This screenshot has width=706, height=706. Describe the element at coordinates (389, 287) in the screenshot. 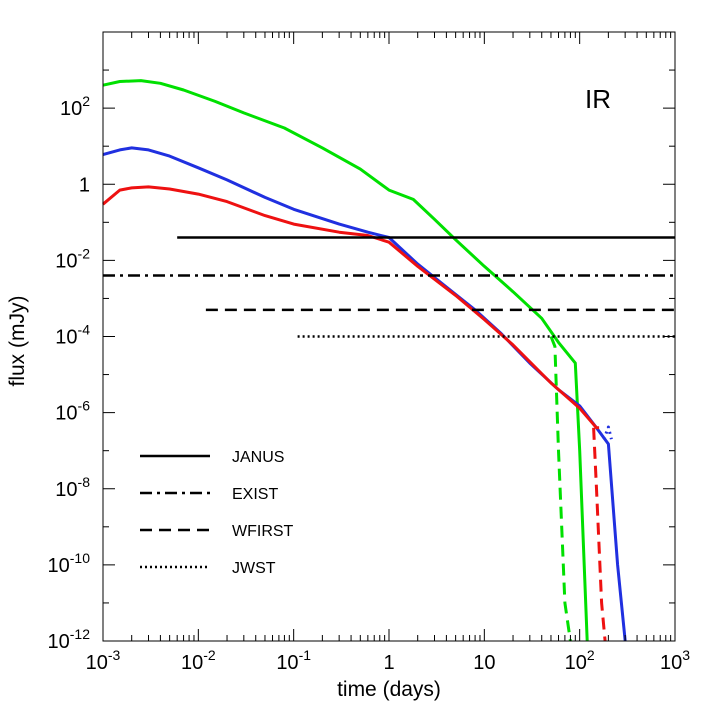

I see `threshold-layer` at that location.